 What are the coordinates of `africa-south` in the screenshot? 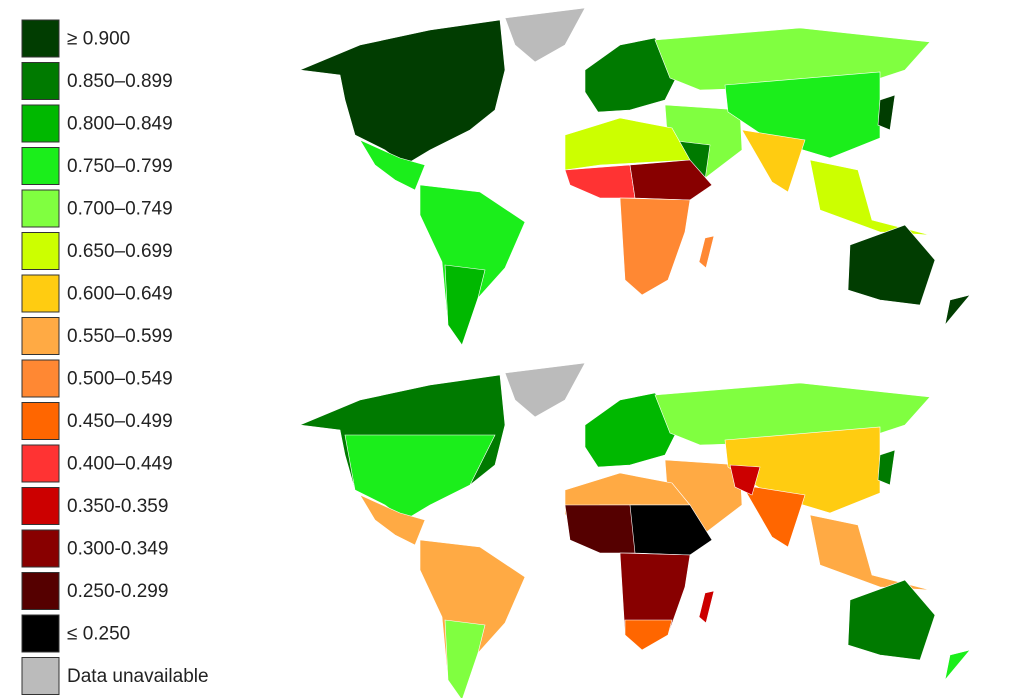 It's located at (655, 246).